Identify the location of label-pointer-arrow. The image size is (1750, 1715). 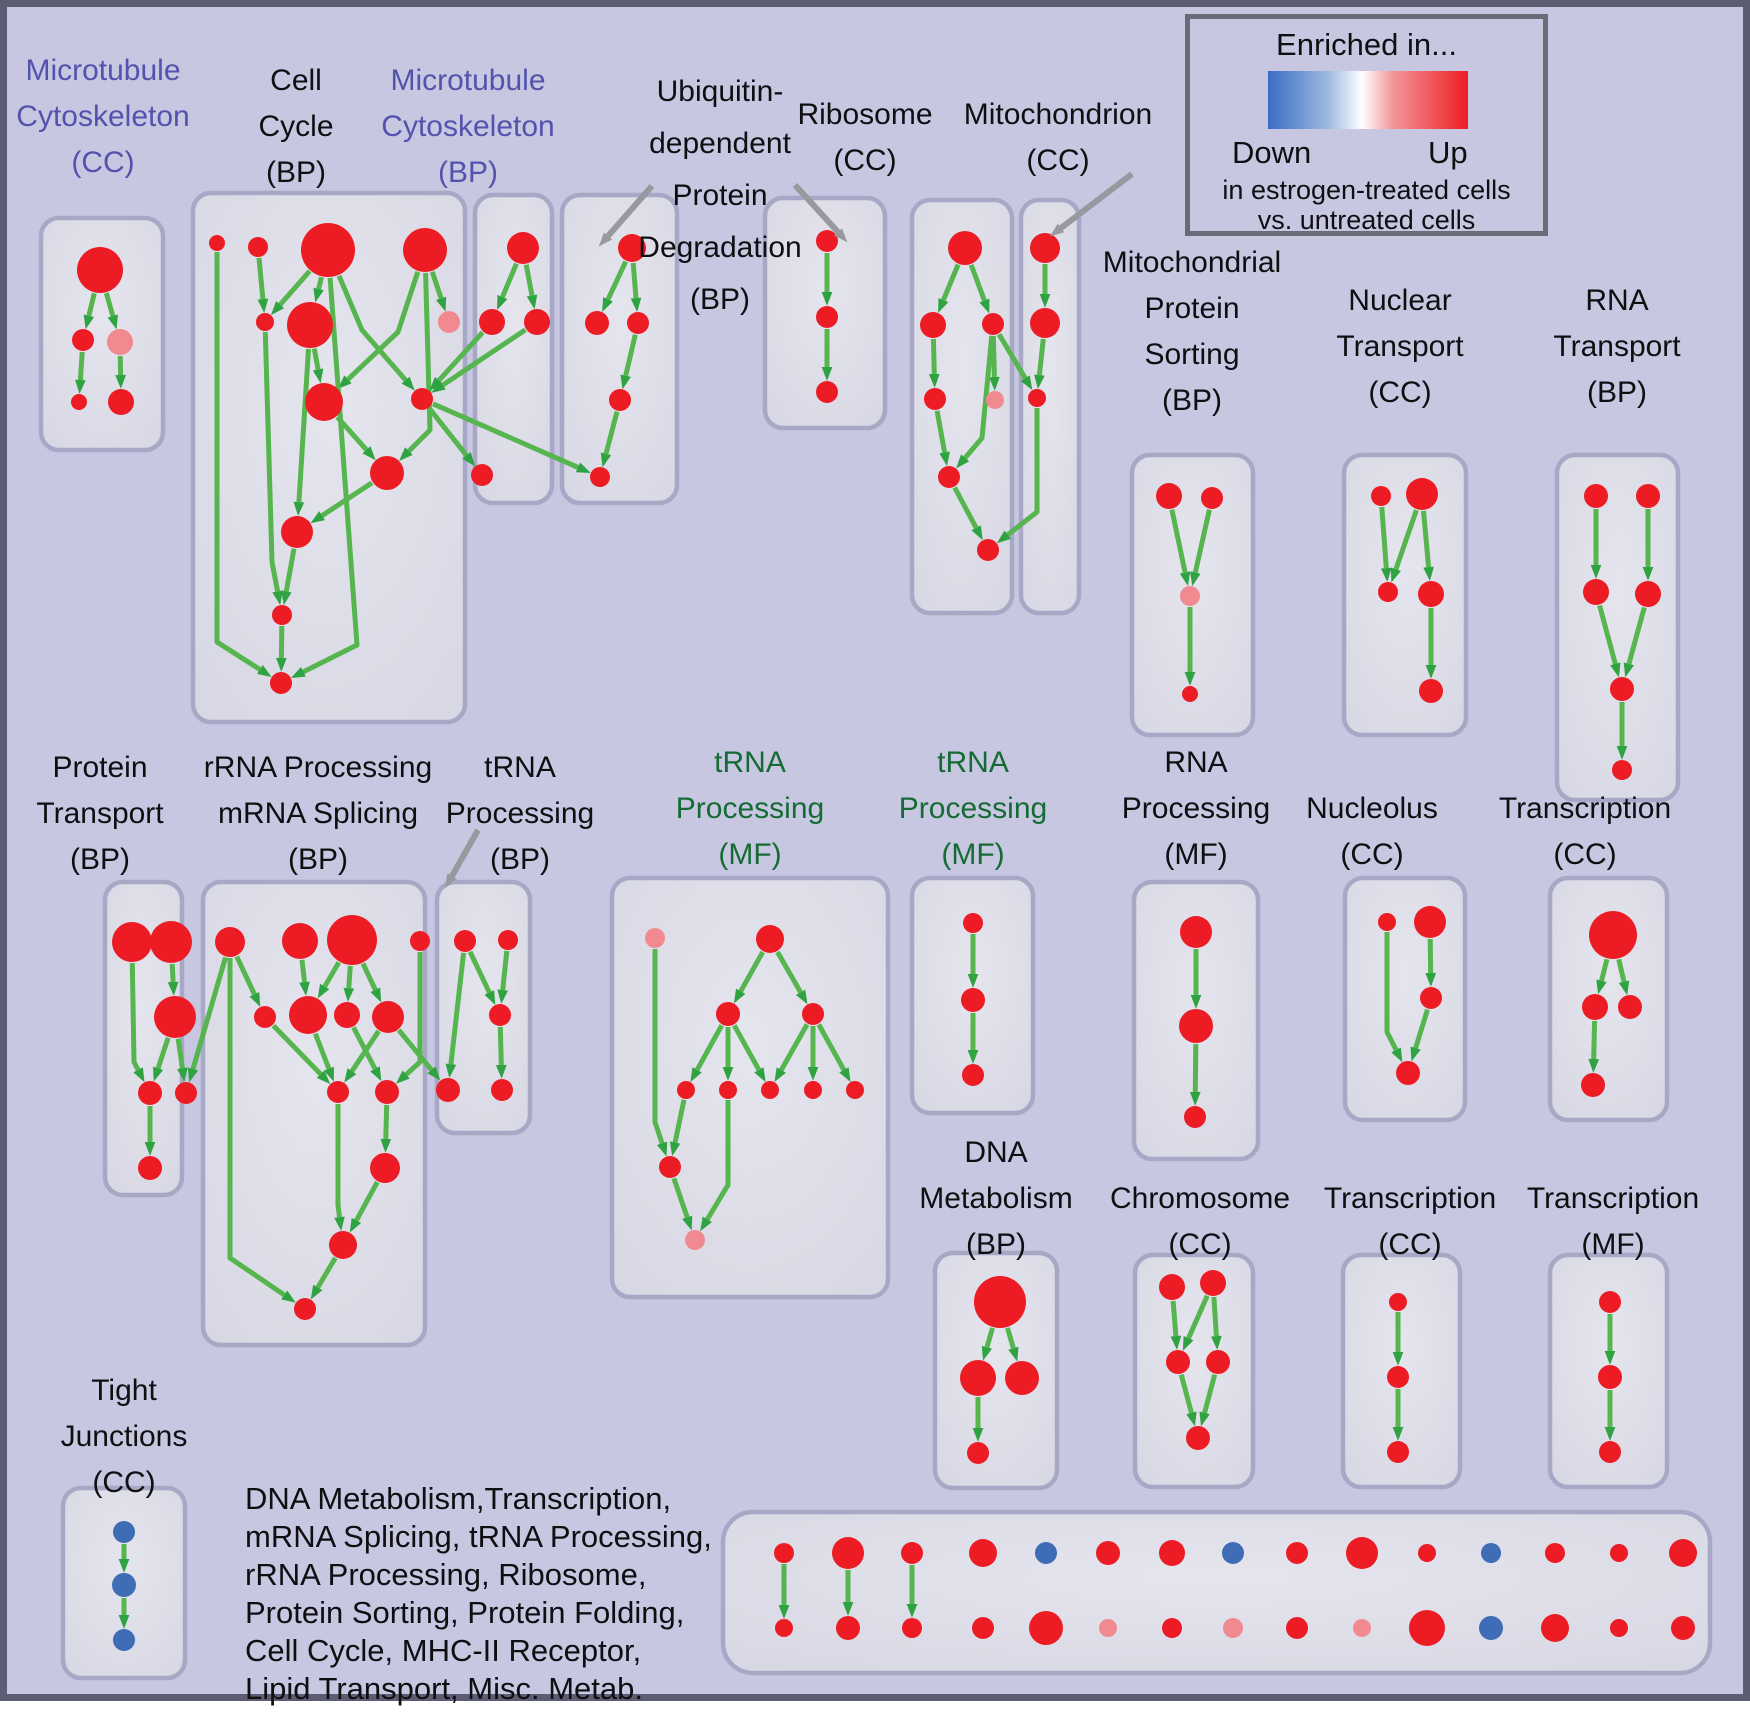
(463, 858).